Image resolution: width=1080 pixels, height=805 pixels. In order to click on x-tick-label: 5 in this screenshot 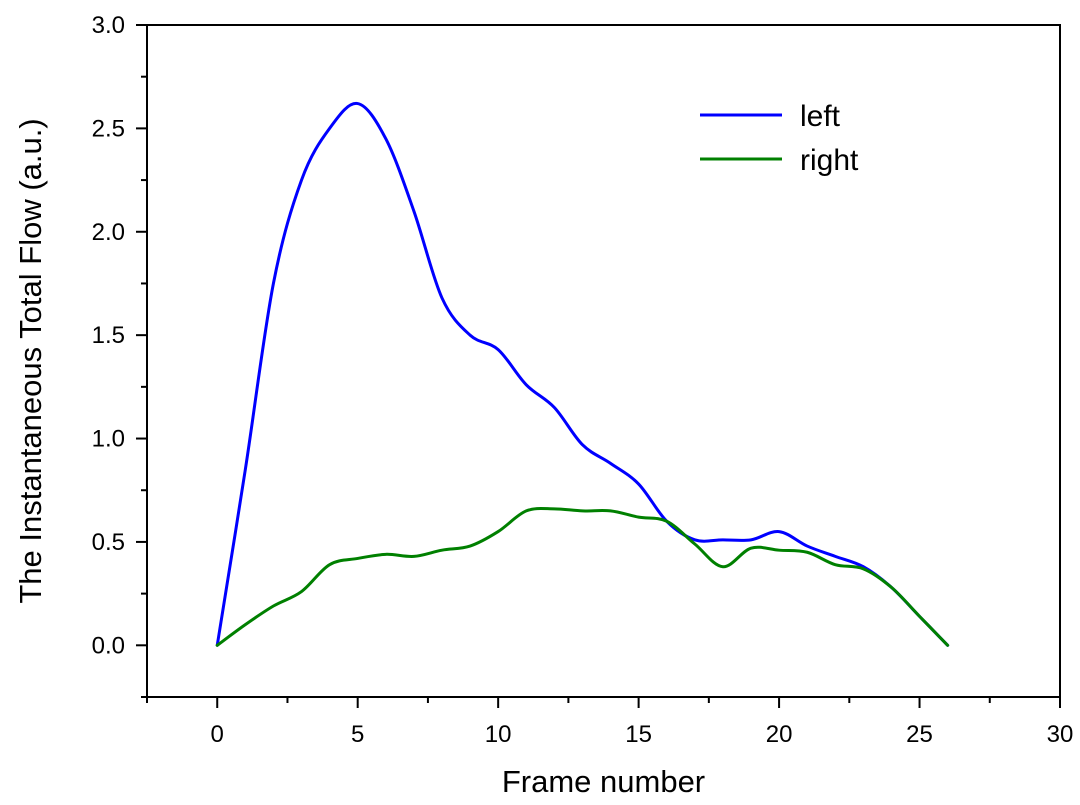, I will do `click(357, 734)`.